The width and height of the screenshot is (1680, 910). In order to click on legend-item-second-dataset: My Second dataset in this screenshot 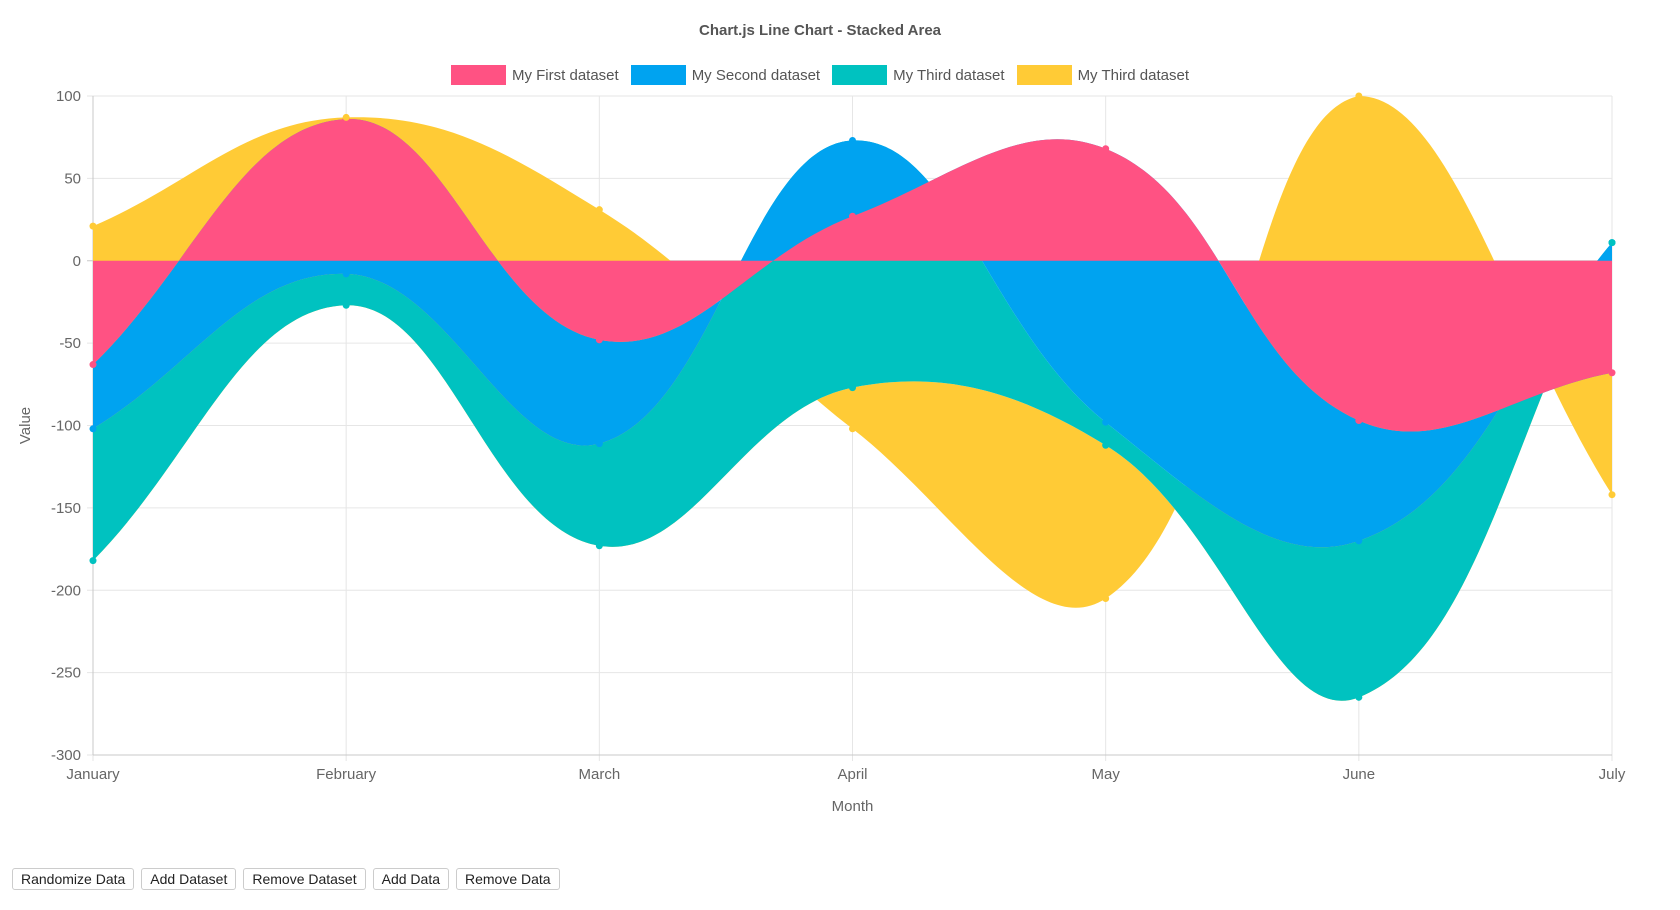, I will do `click(725, 75)`.